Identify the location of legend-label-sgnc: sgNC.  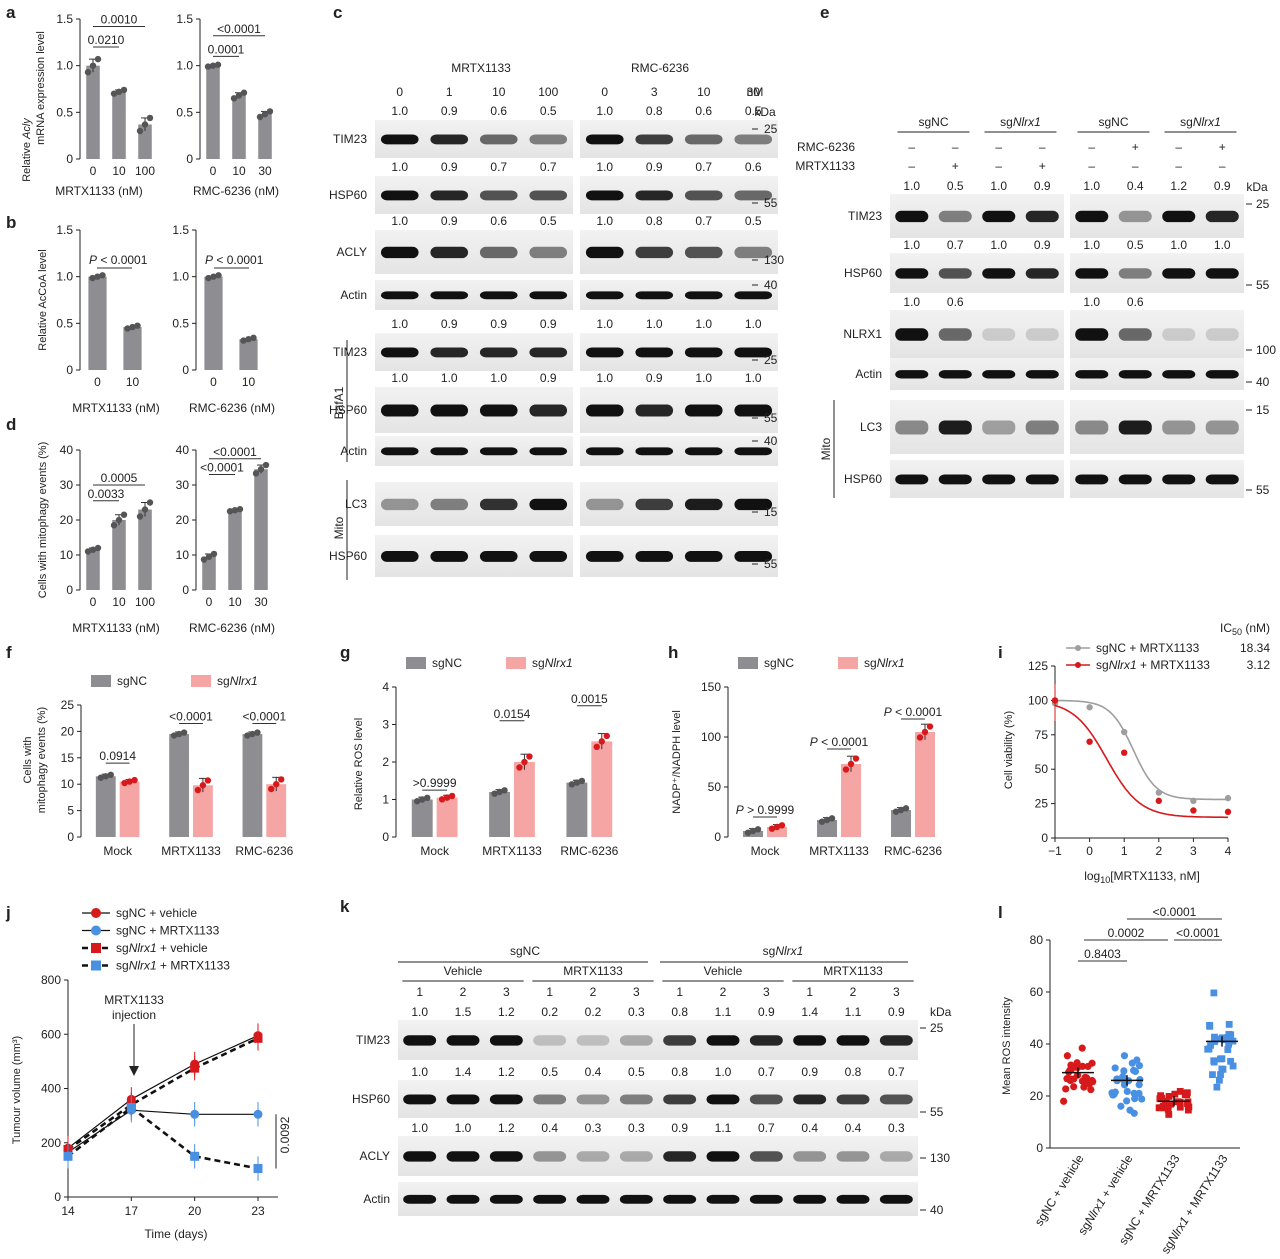
(132, 681).